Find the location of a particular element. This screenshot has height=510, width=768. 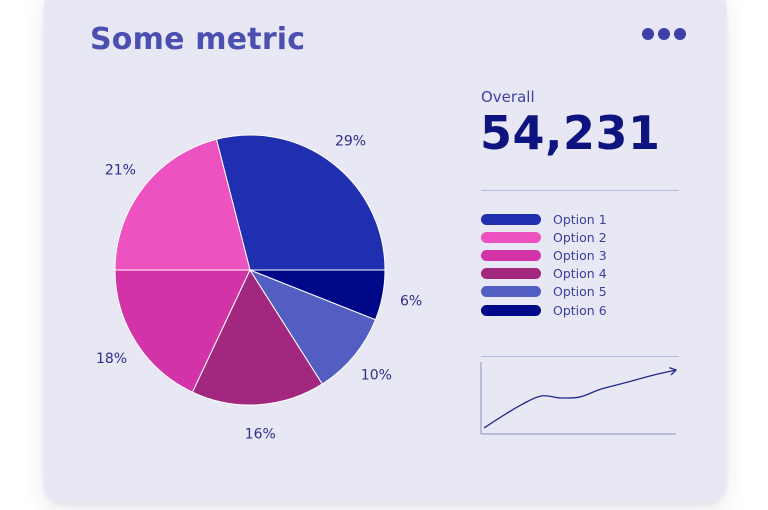

legend-label: Option 4 is located at coordinates (580, 274).